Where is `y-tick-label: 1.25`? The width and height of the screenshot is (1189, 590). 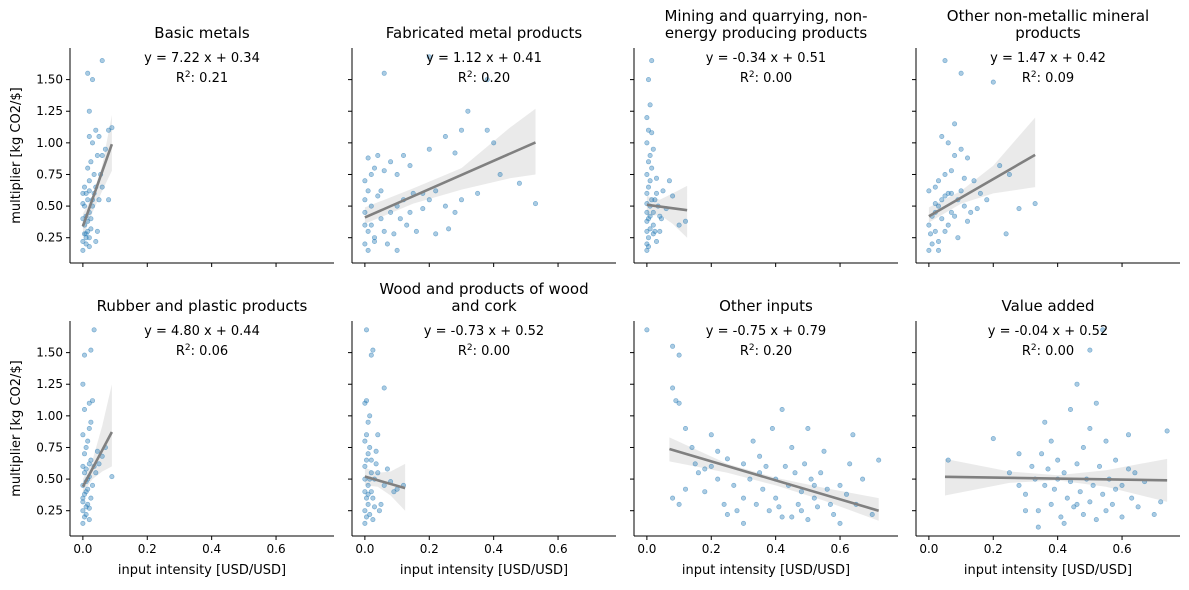
y-tick-label: 1.25 is located at coordinates (49, 384).